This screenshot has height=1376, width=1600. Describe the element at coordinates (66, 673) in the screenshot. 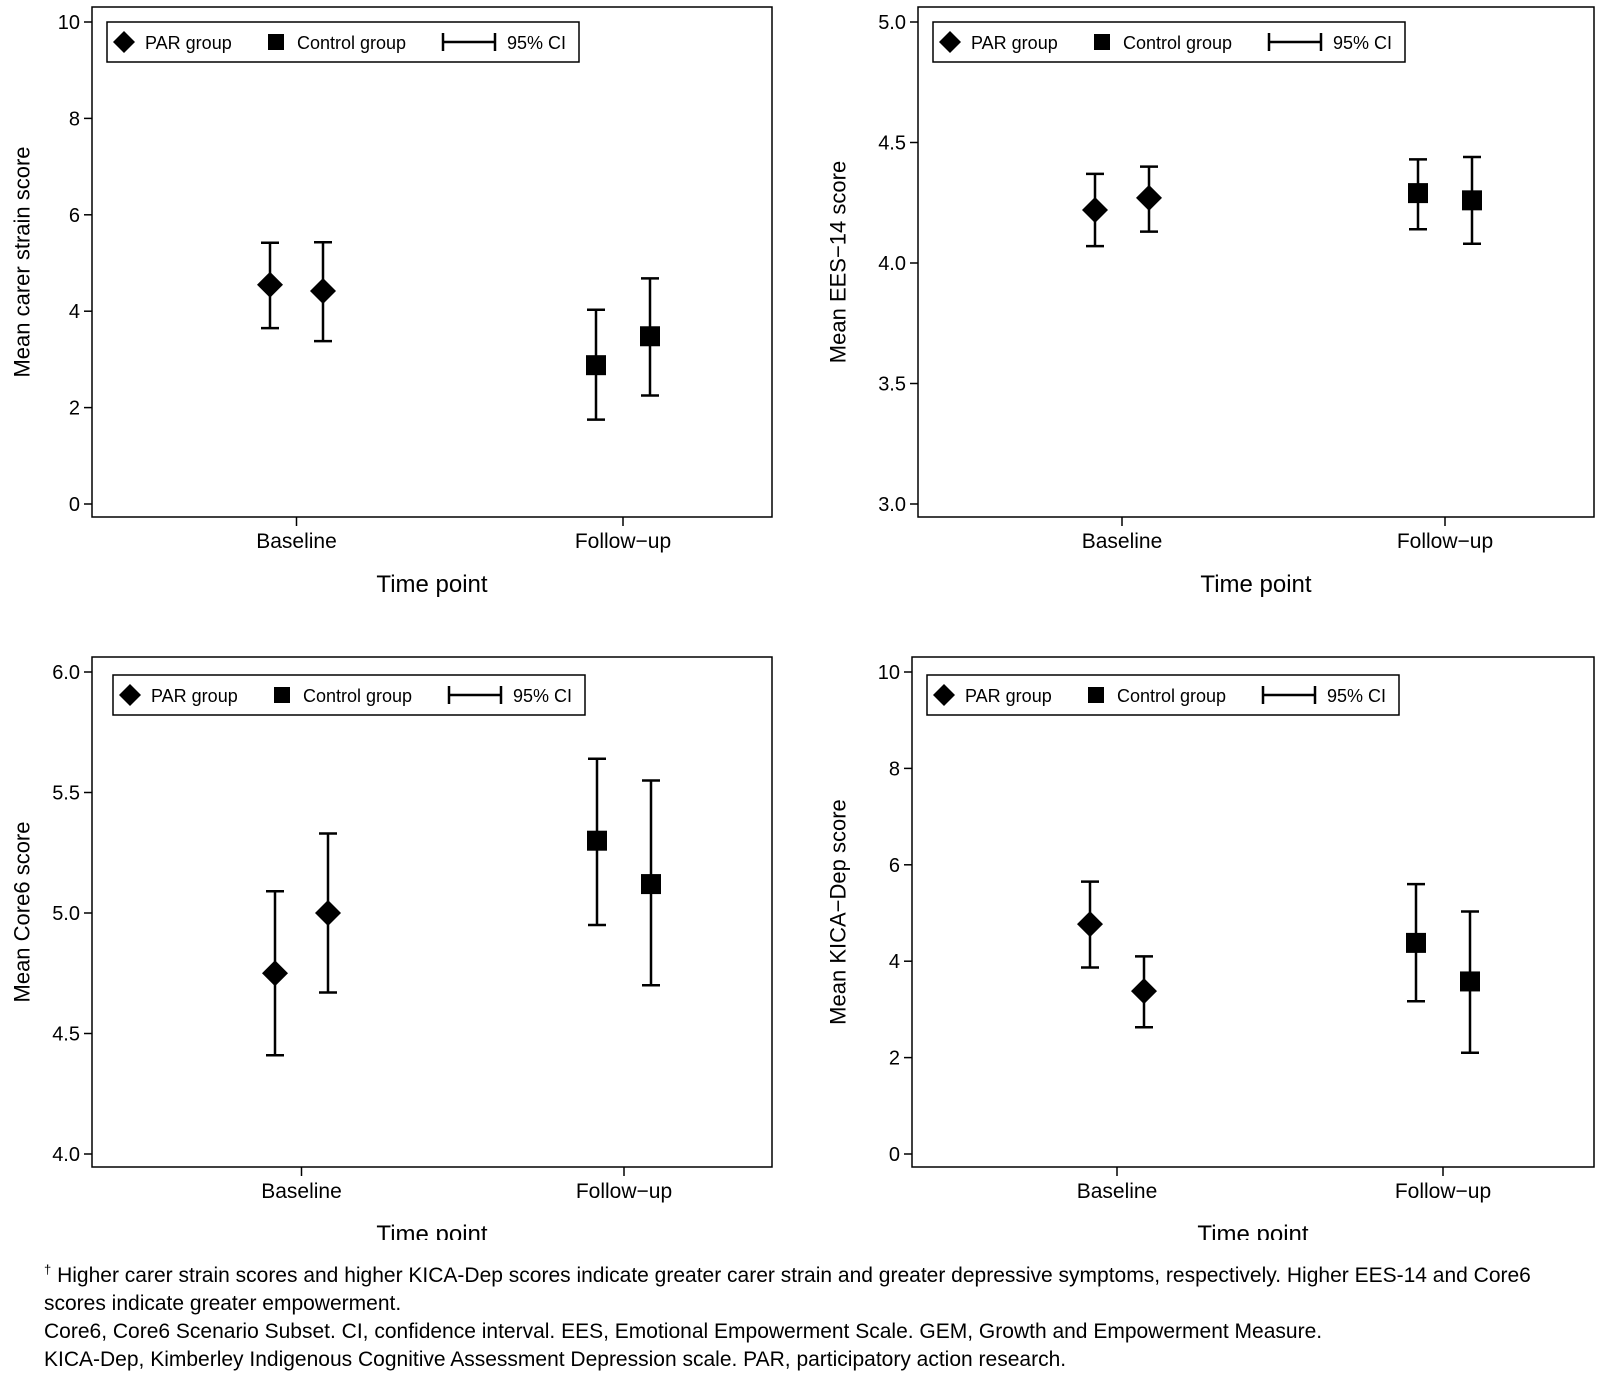

I see `y-tick-label: 6.0` at that location.